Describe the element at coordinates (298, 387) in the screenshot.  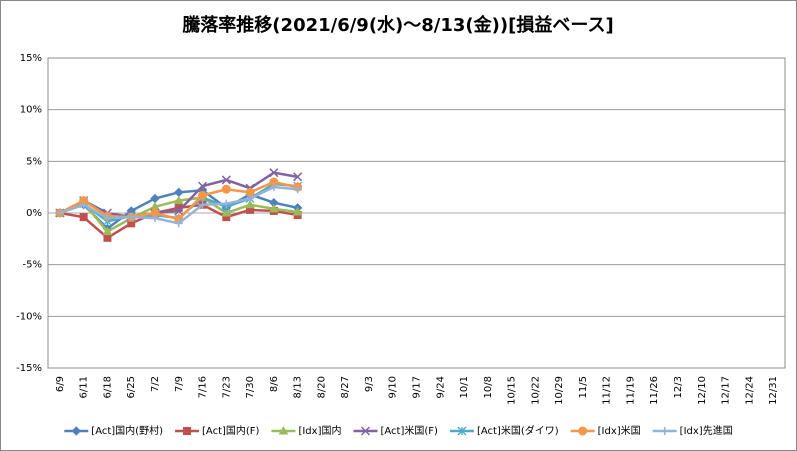
I see `x-tick-label: 8/13` at that location.